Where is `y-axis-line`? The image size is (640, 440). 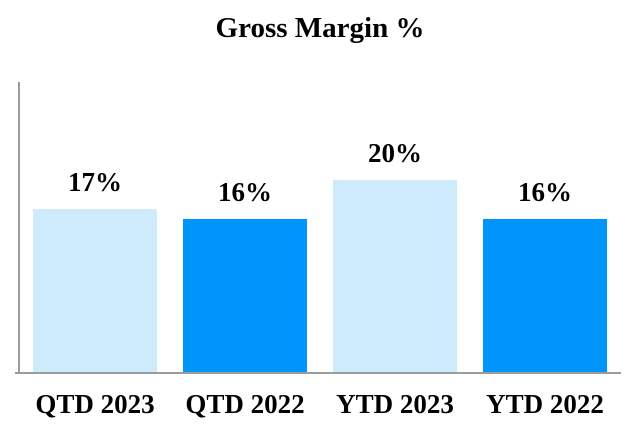 y-axis-line is located at coordinates (19, 227).